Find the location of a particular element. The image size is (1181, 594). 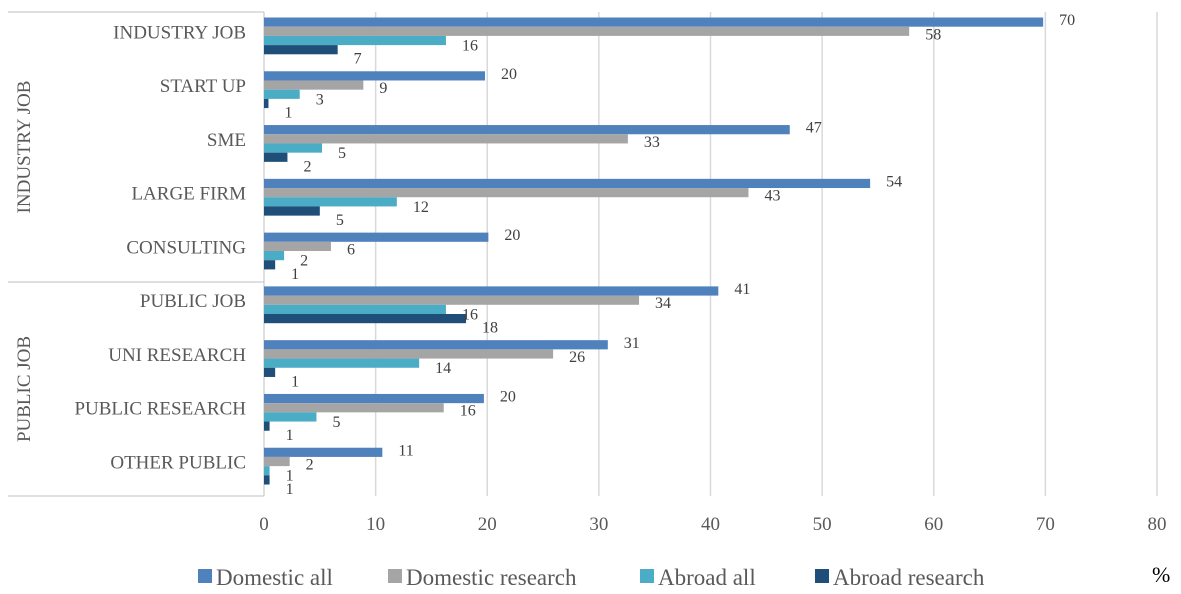

category-label: INDUSTRY JOB is located at coordinates (179, 32).